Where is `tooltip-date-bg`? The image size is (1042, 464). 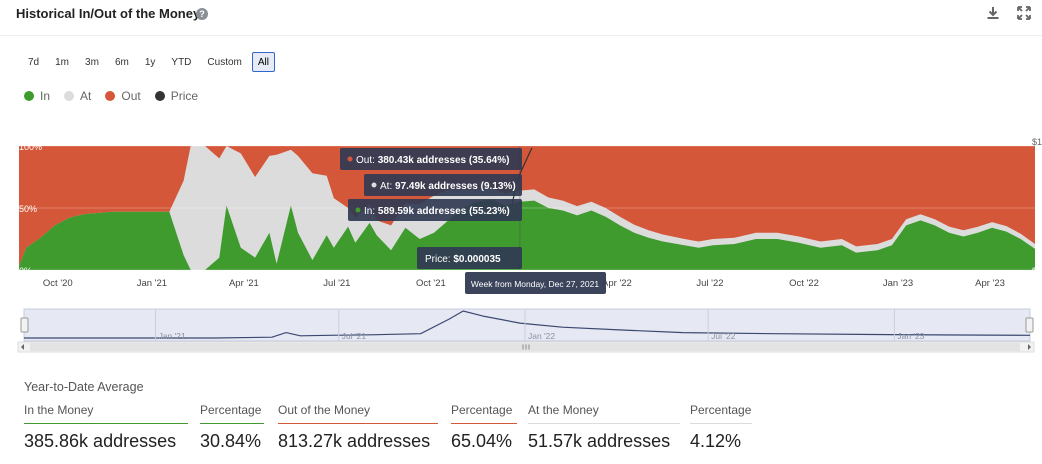 tooltip-date-bg is located at coordinates (535, 283).